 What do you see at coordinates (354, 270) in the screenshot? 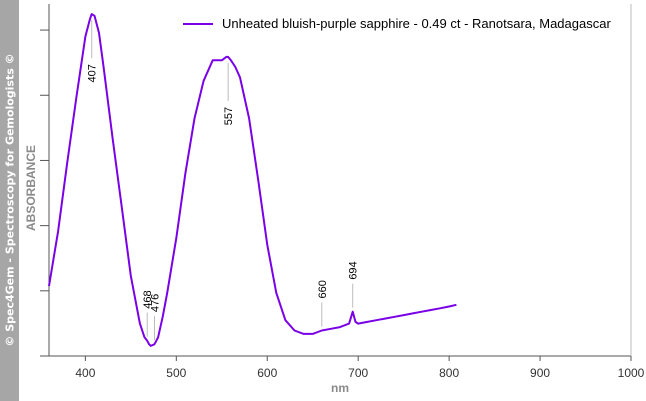
I see `peak-label: 694` at bounding box center [354, 270].